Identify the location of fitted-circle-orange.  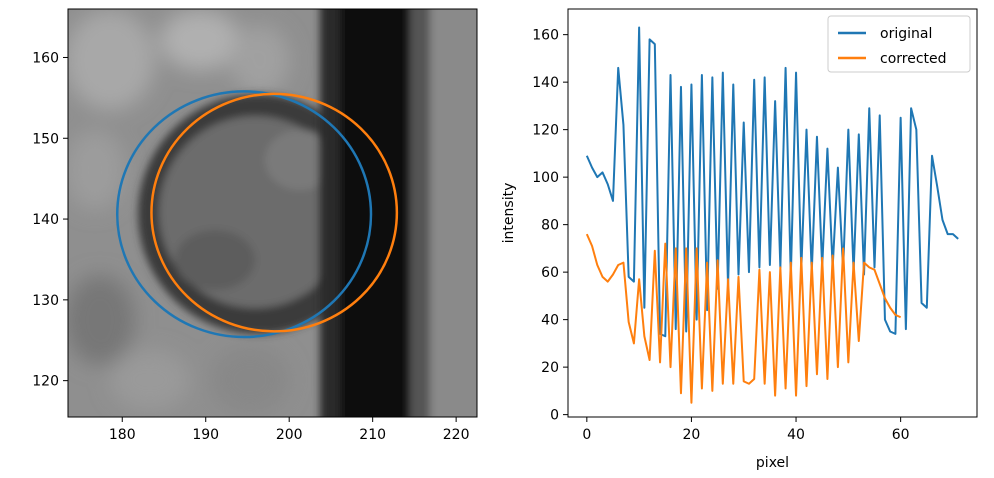
(274, 212).